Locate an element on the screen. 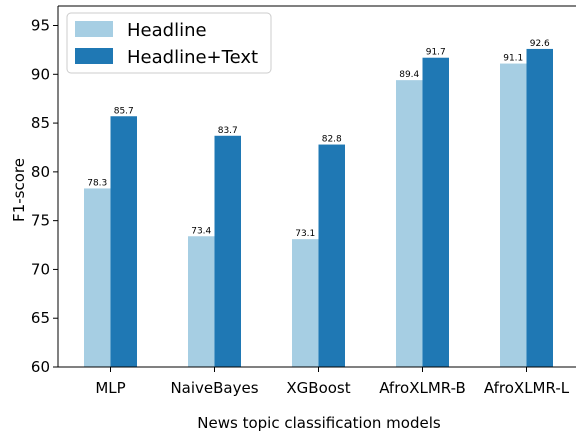  data-label-afroxlmr-l-headline-text: 92.6 is located at coordinates (540, 44).